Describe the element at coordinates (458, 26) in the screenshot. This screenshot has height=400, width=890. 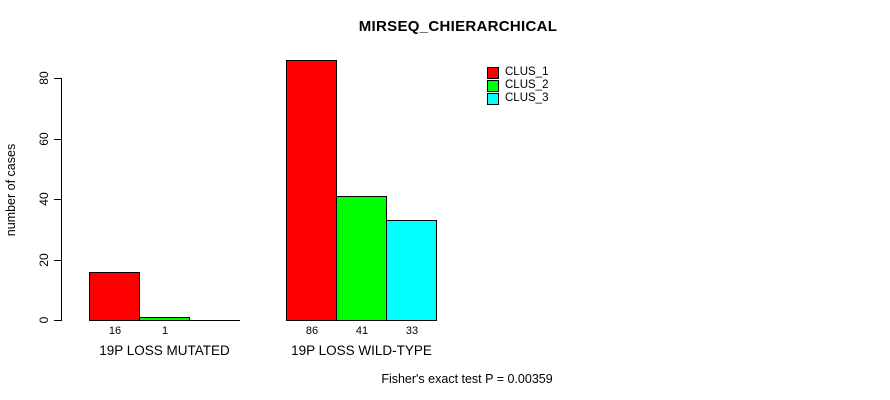
I see `chart-title: MIRSEQ_CHIERARCHICAL` at that location.